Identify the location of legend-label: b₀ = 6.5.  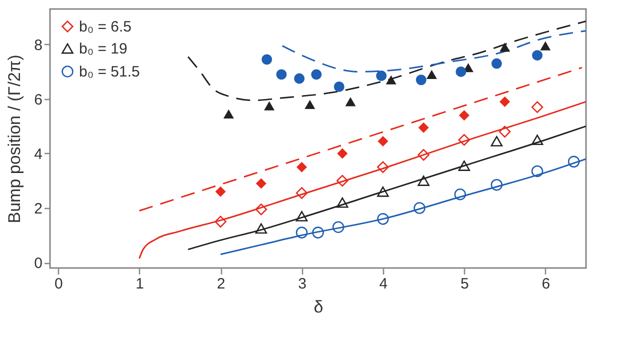
(105, 27).